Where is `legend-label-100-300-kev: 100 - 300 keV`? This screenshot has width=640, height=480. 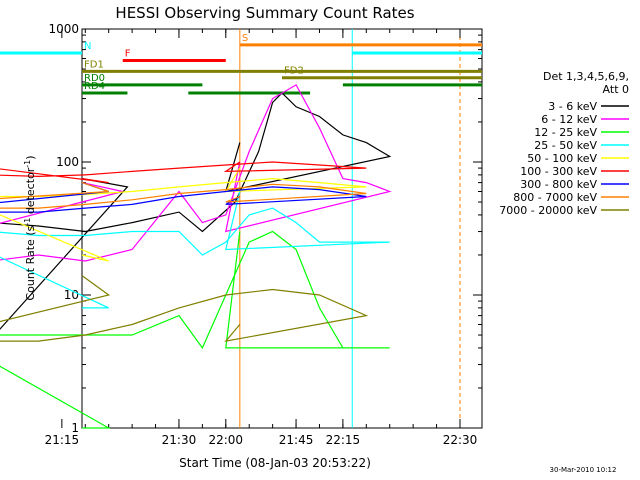 legend-label-100-300-kev: 100 - 300 keV is located at coordinates (558, 171).